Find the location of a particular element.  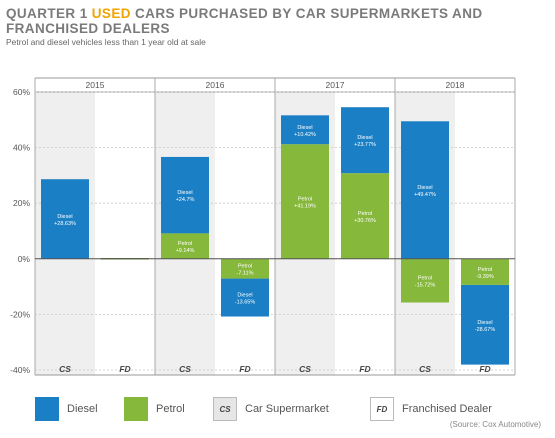

petrol-data-label: +30.76% is located at coordinates (365, 221).